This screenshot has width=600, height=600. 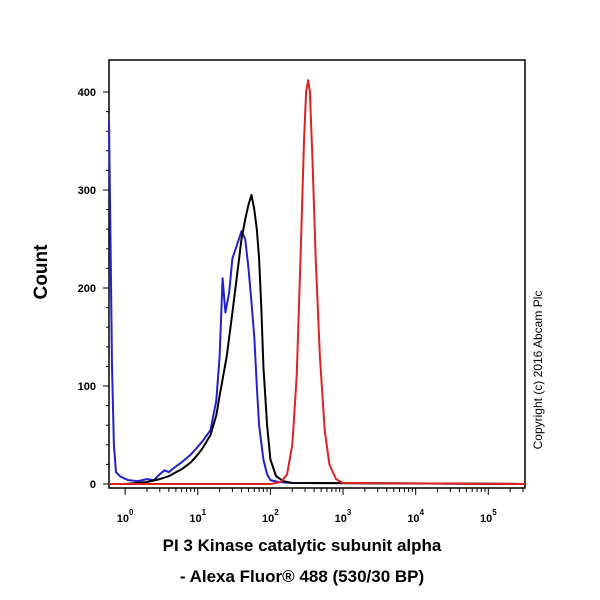 I want to click on x-axis-label-line2: - Alexa Fluor® 488 (530/30 BP), so click(x=302, y=576).